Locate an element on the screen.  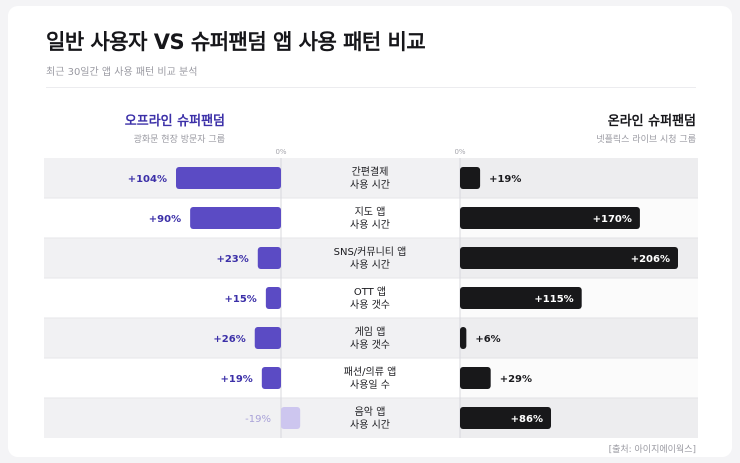
right-value-label: +170% is located at coordinates (612, 219).